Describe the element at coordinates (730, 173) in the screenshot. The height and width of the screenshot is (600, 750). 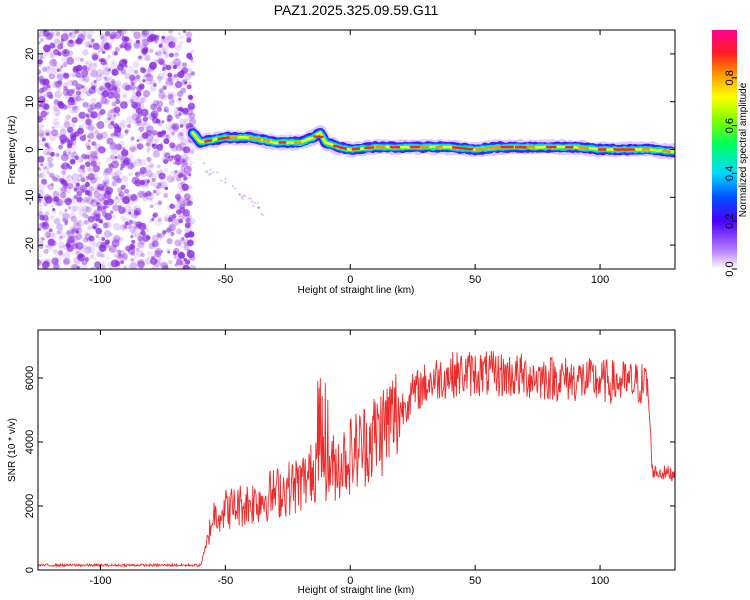
I see `colorbar-tick-label: 0.4` at that location.